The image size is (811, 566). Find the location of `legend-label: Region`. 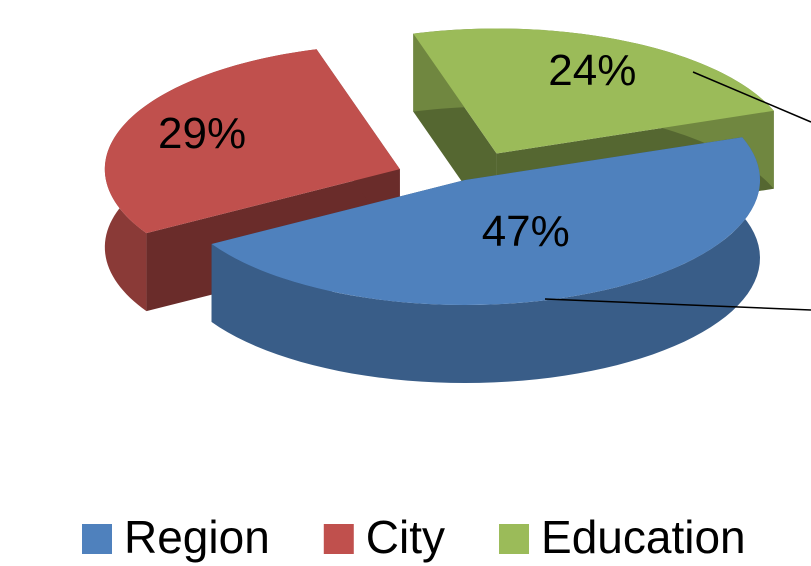

legend-label: Region is located at coordinates (197, 537).